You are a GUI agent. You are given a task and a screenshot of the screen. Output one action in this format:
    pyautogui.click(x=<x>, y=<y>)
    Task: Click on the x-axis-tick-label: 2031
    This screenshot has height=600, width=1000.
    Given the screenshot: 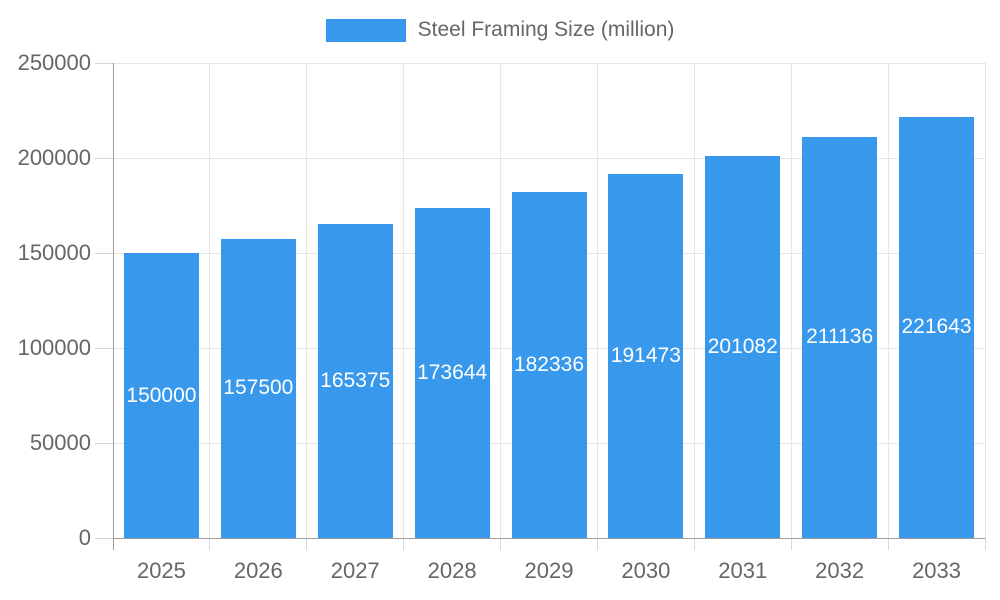 What is the action you would take?
    pyautogui.click(x=743, y=570)
    